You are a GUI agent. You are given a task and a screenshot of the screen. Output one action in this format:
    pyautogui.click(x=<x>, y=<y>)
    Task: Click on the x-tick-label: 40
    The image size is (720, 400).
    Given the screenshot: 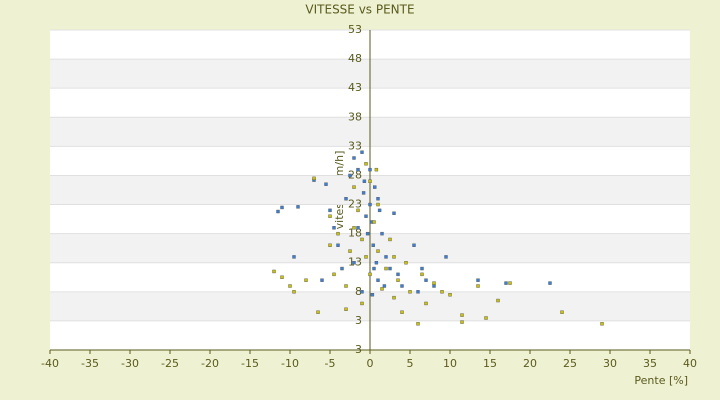 What is the action you would take?
    pyautogui.click(x=690, y=363)
    